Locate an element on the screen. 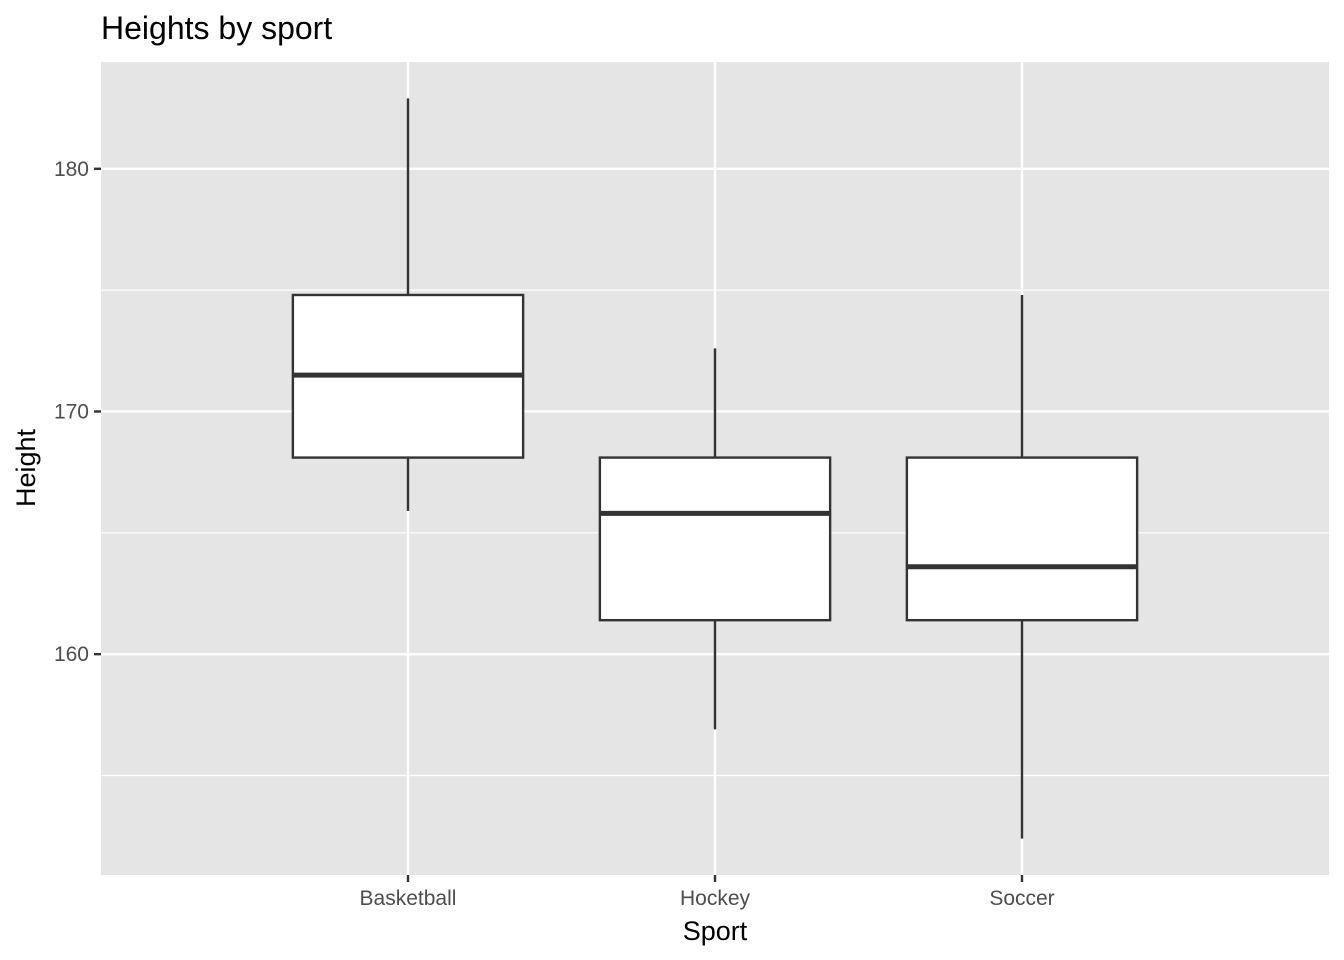 Image resolution: width=1344 pixels, height=960 pixels. x-tick-label: Soccer is located at coordinates (1021, 898).